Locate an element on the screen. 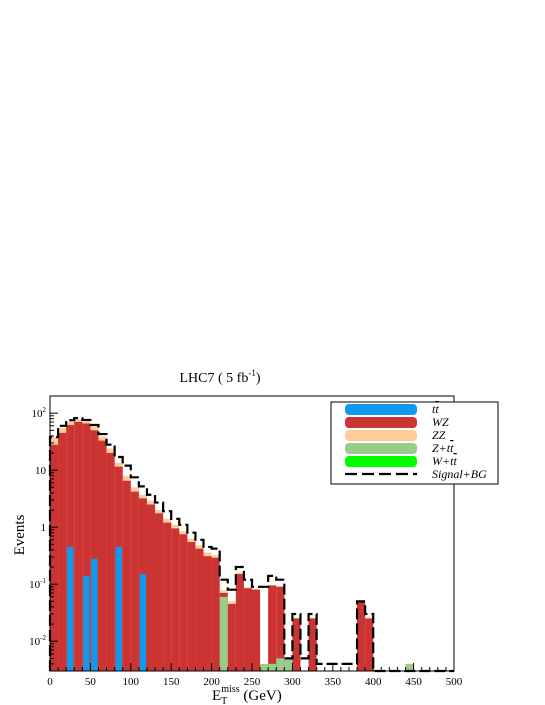 The image size is (545, 705). x-axis-title: ETmiss (GeV) is located at coordinates (247, 694).